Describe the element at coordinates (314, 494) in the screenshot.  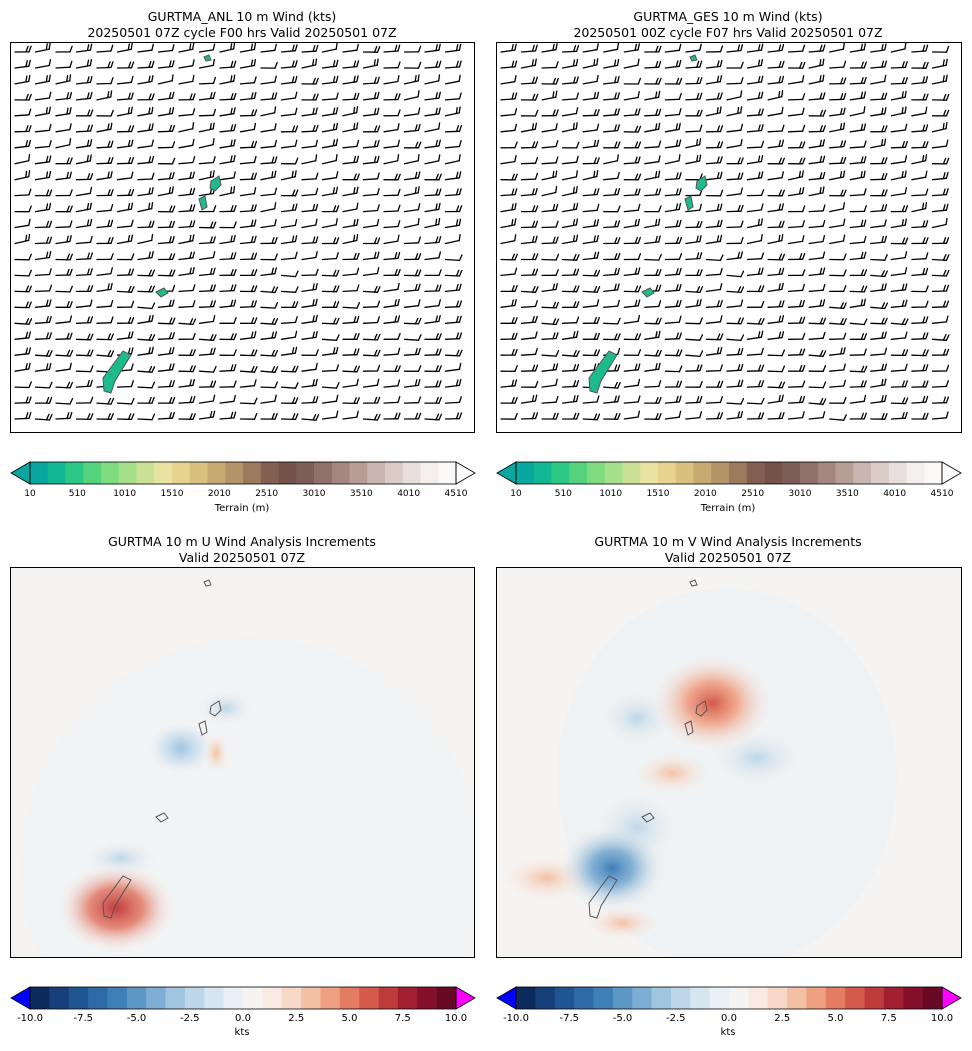
I see `colorbar-tick-label: 3010` at that location.